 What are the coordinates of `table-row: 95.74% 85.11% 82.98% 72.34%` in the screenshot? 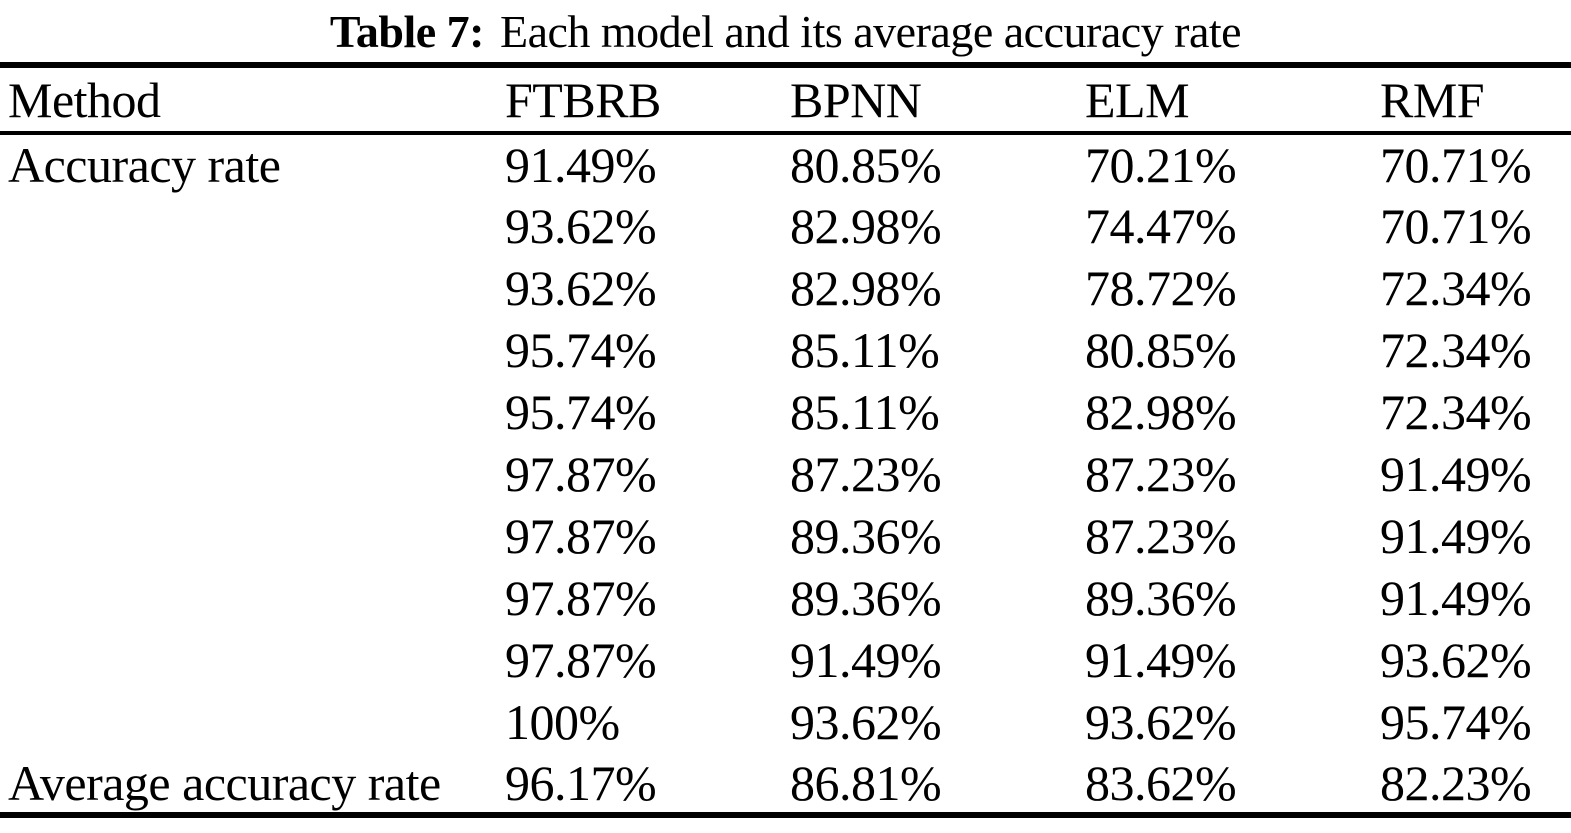 It's located at (785, 412).